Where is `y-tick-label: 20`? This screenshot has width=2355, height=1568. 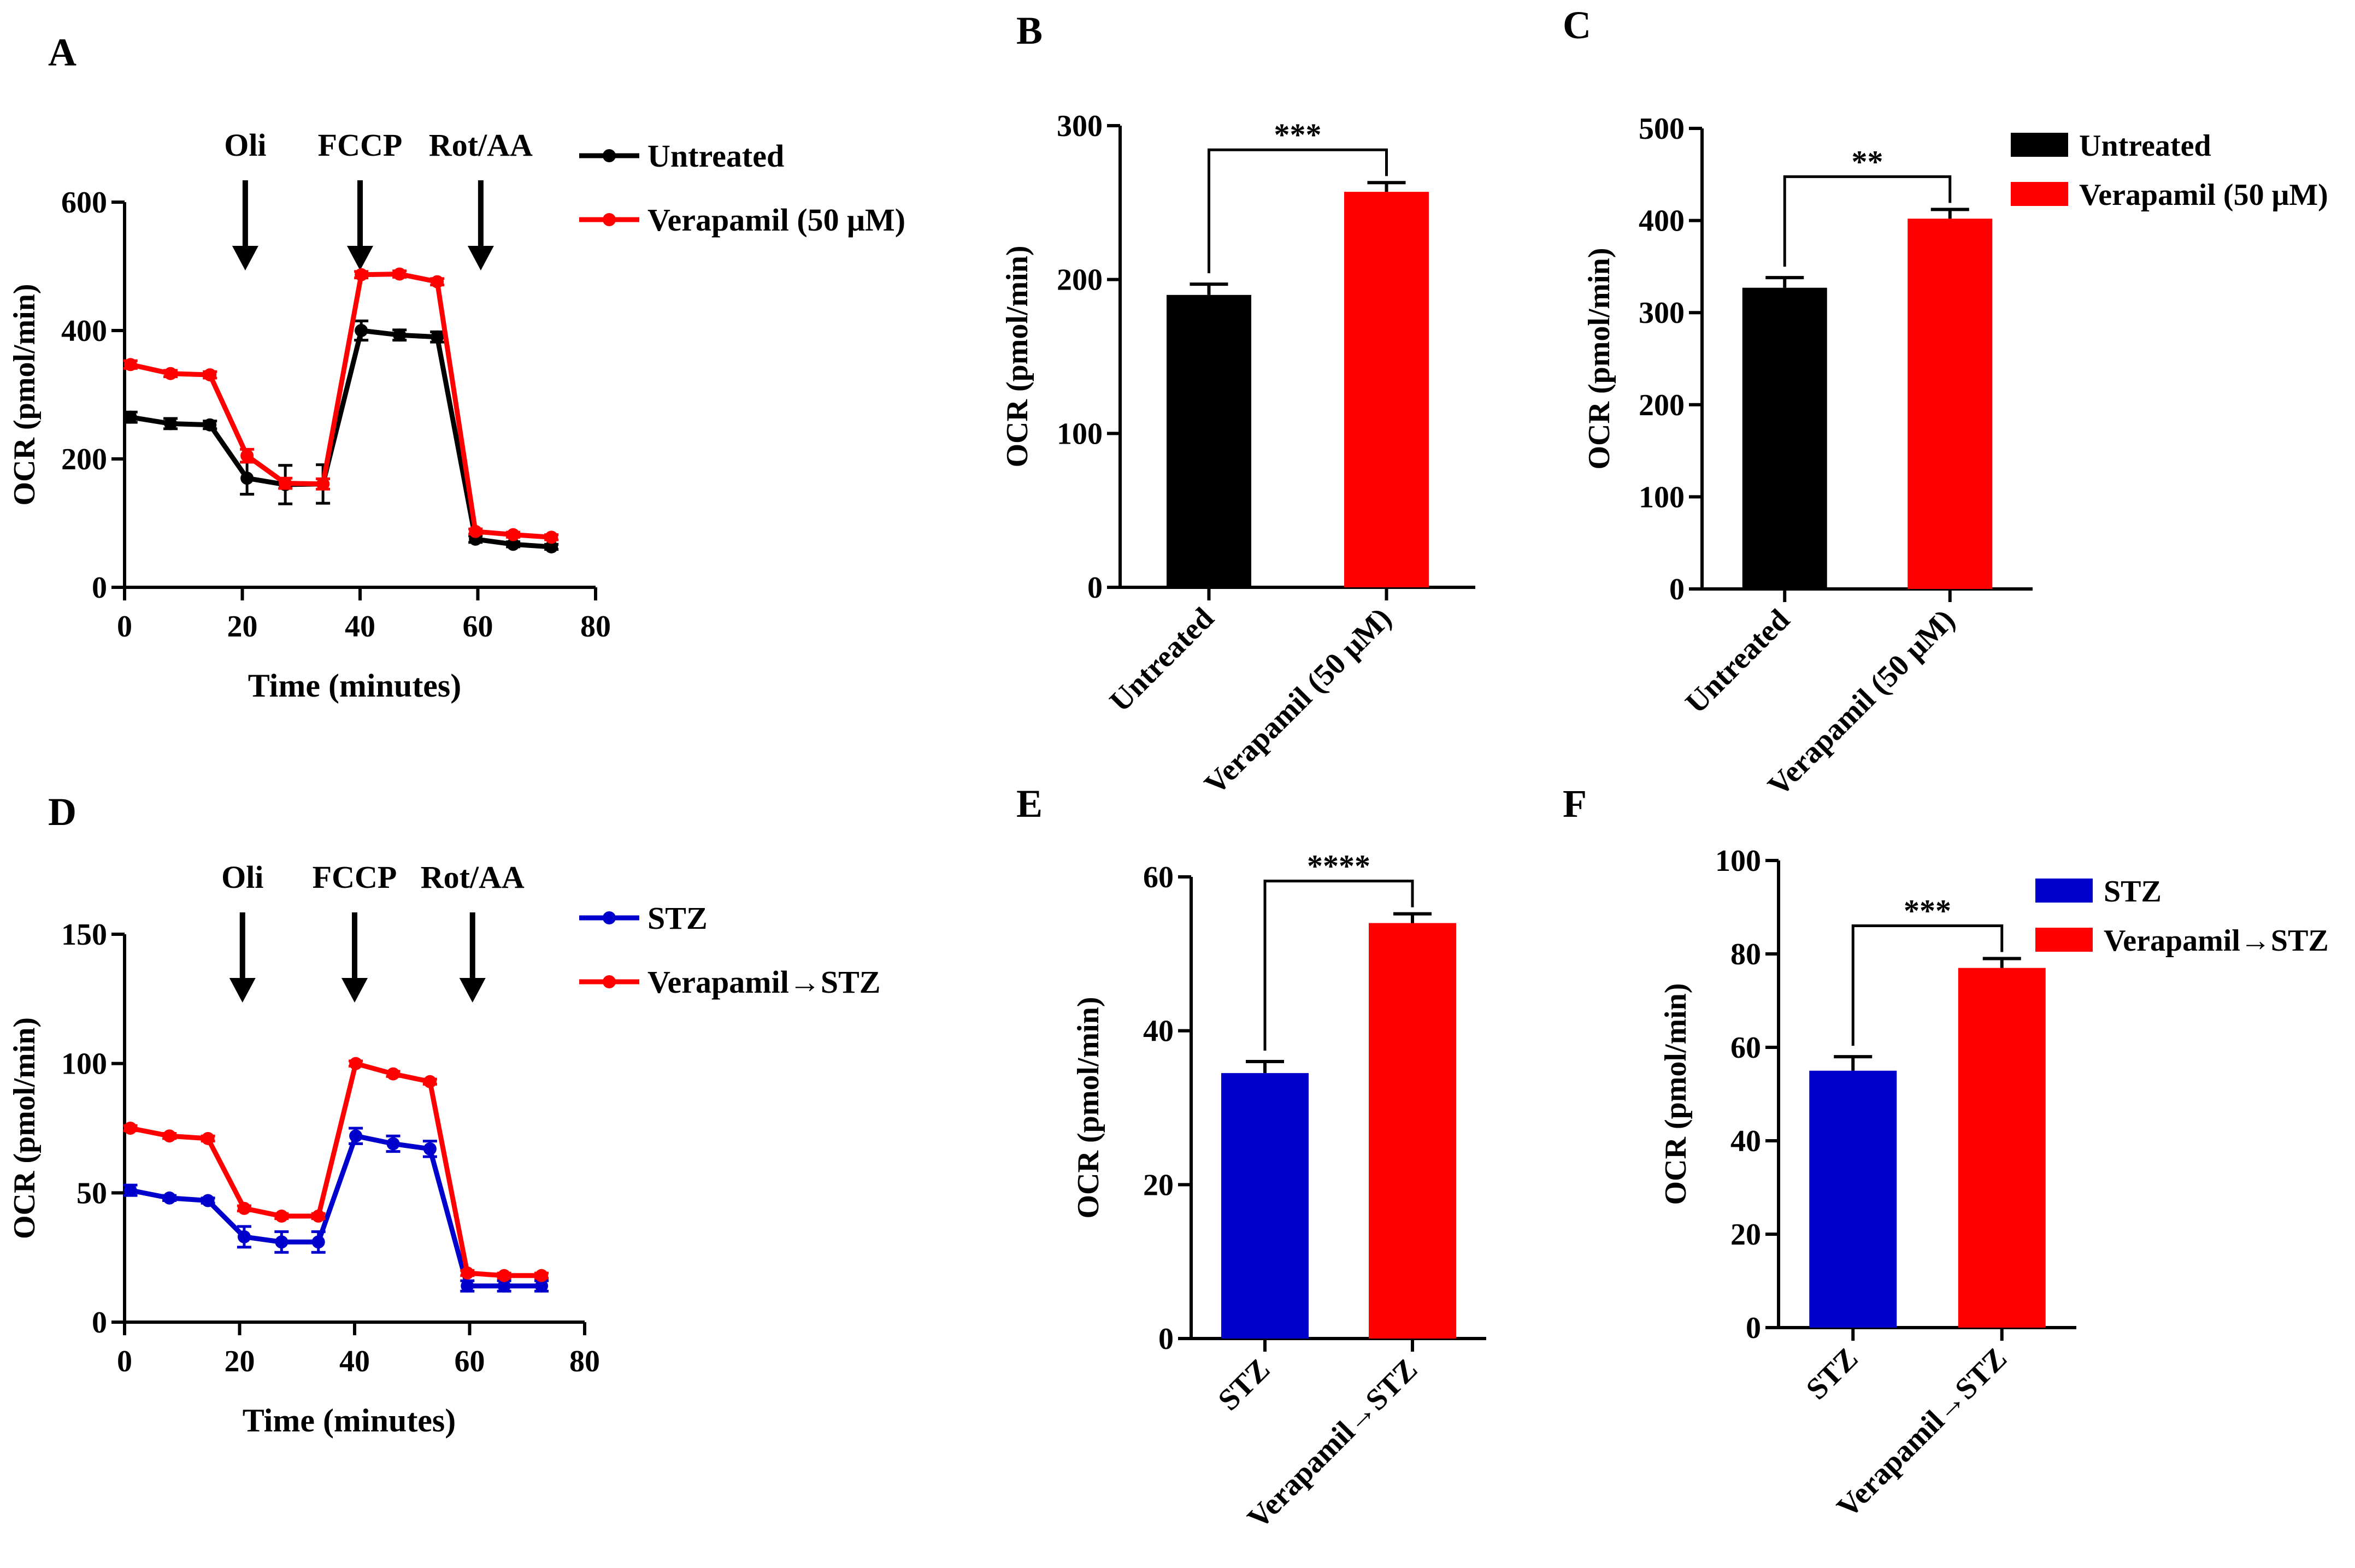 y-tick-label: 20 is located at coordinates (1159, 1185).